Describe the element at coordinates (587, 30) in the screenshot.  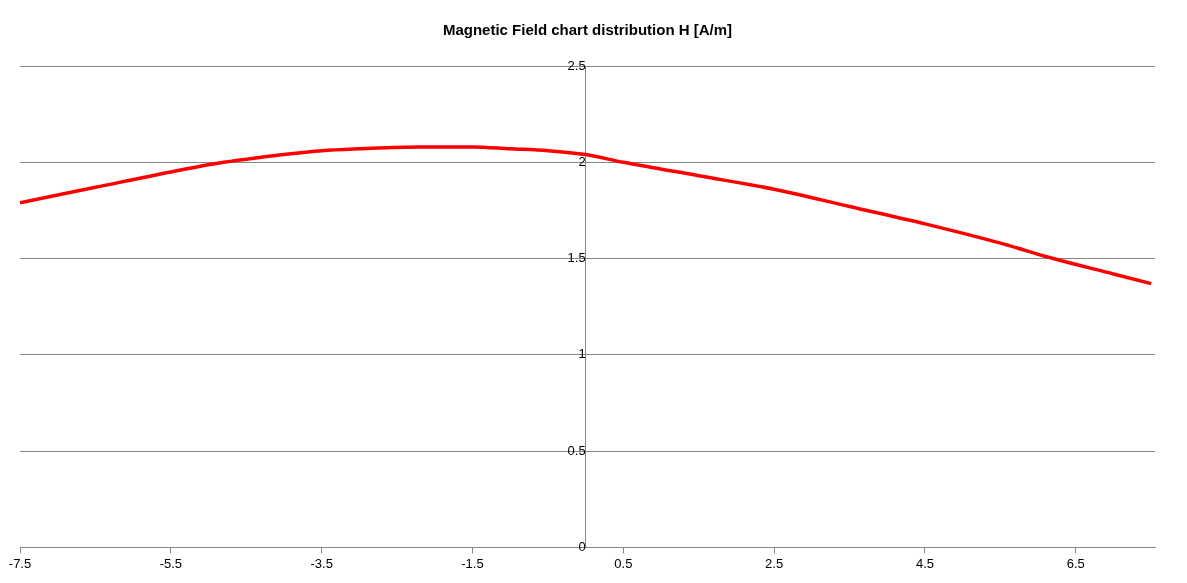
I see `chart-title: Magnetic Field chart distribution H [A/m]` at that location.